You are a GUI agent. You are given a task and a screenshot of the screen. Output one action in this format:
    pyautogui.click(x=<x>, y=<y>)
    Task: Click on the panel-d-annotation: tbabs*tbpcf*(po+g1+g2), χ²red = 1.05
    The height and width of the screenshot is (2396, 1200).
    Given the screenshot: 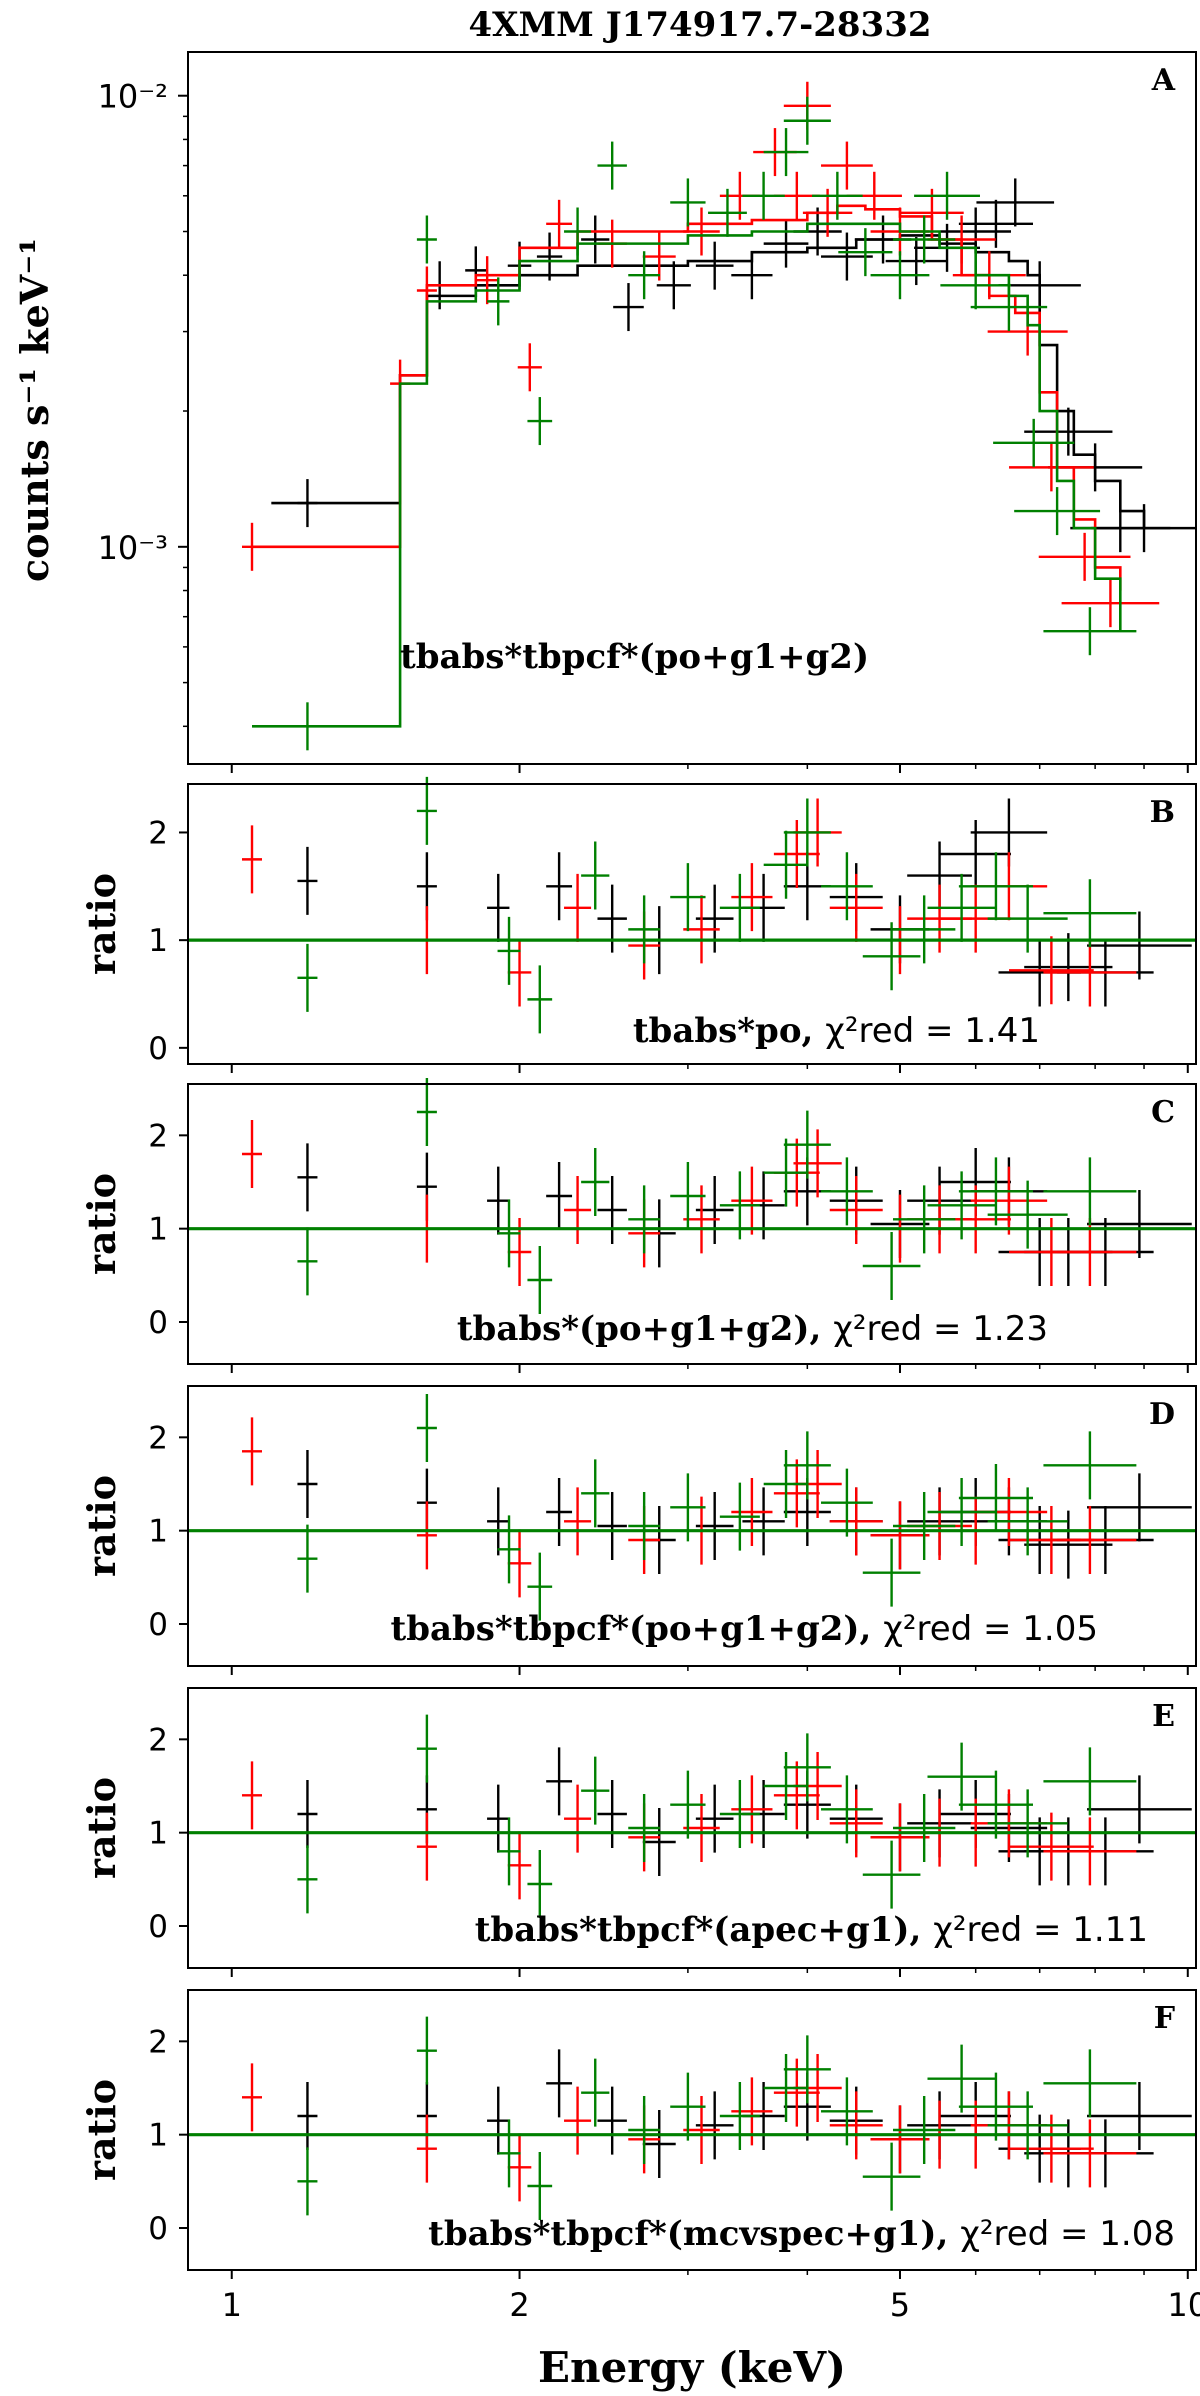 What is the action you would take?
    pyautogui.click(x=744, y=1629)
    